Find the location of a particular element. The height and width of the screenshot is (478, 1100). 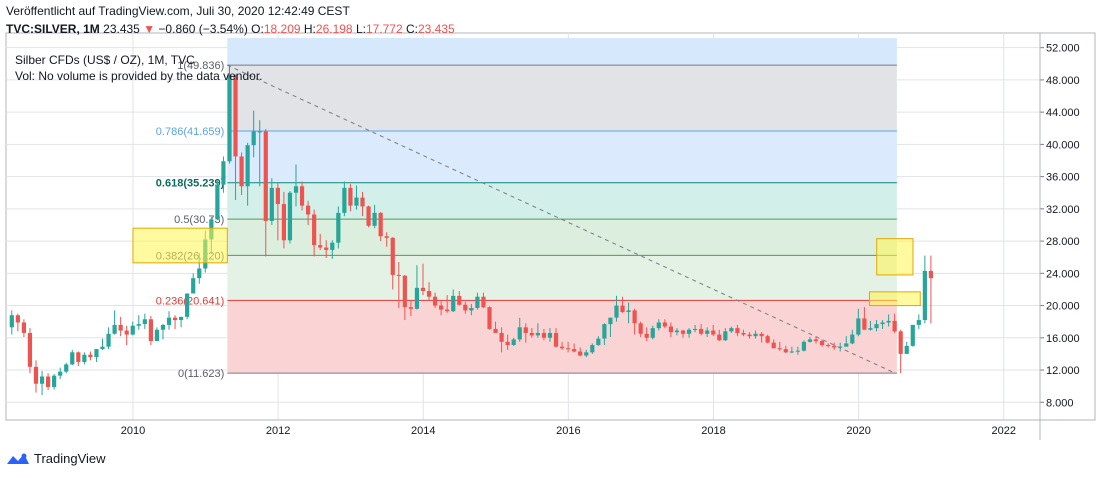

close-label: C: is located at coordinates (412, 29).